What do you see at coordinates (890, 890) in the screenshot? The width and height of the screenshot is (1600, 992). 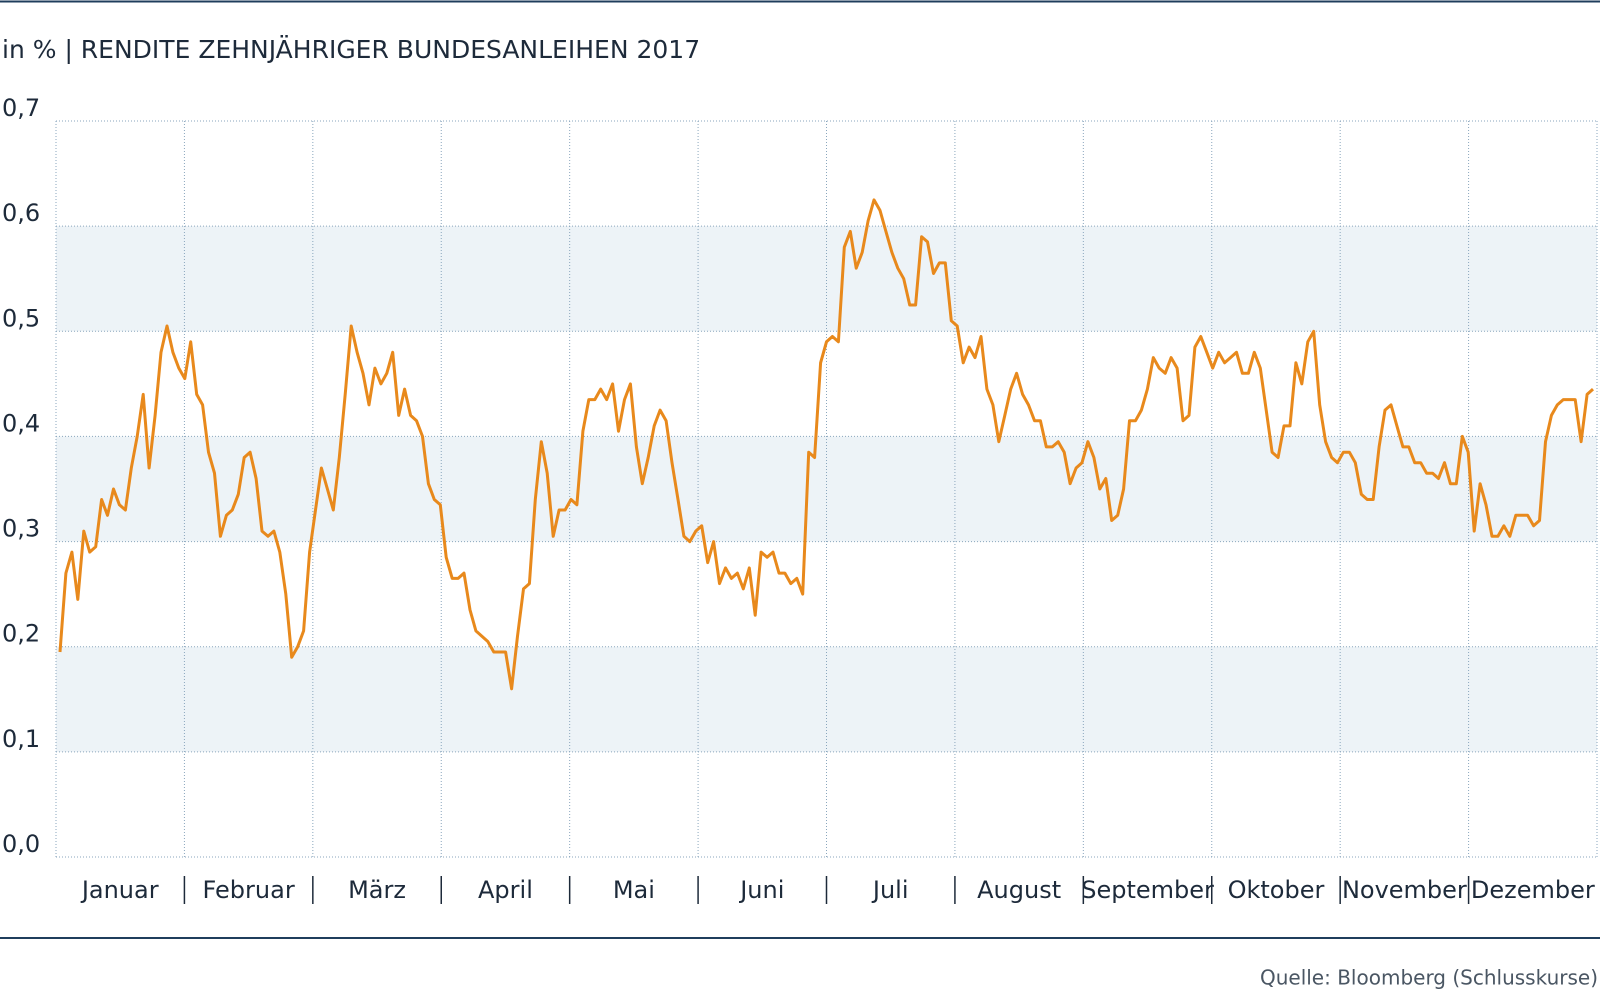 I see `x-tick-label: Juli` at bounding box center [890, 890].